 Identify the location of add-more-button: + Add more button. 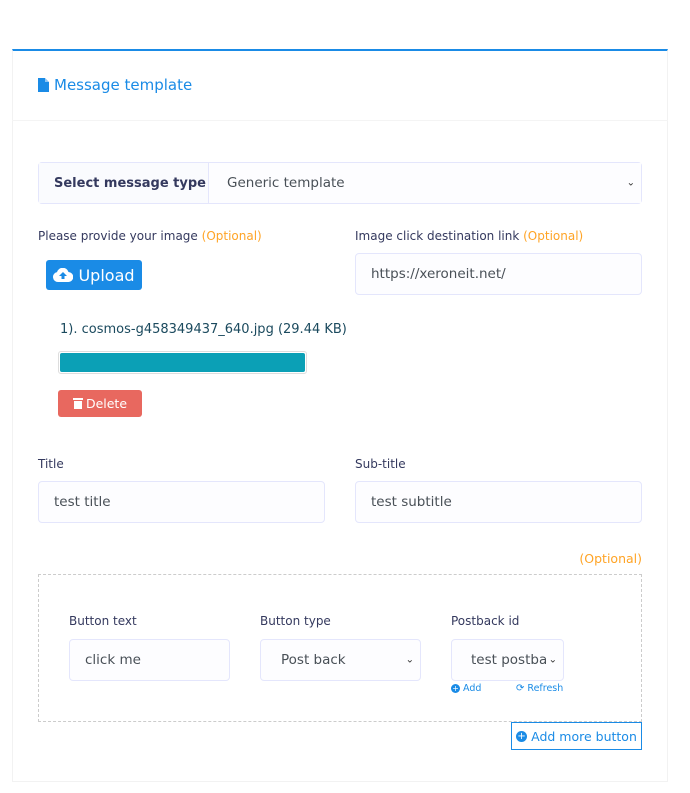
(576, 736).